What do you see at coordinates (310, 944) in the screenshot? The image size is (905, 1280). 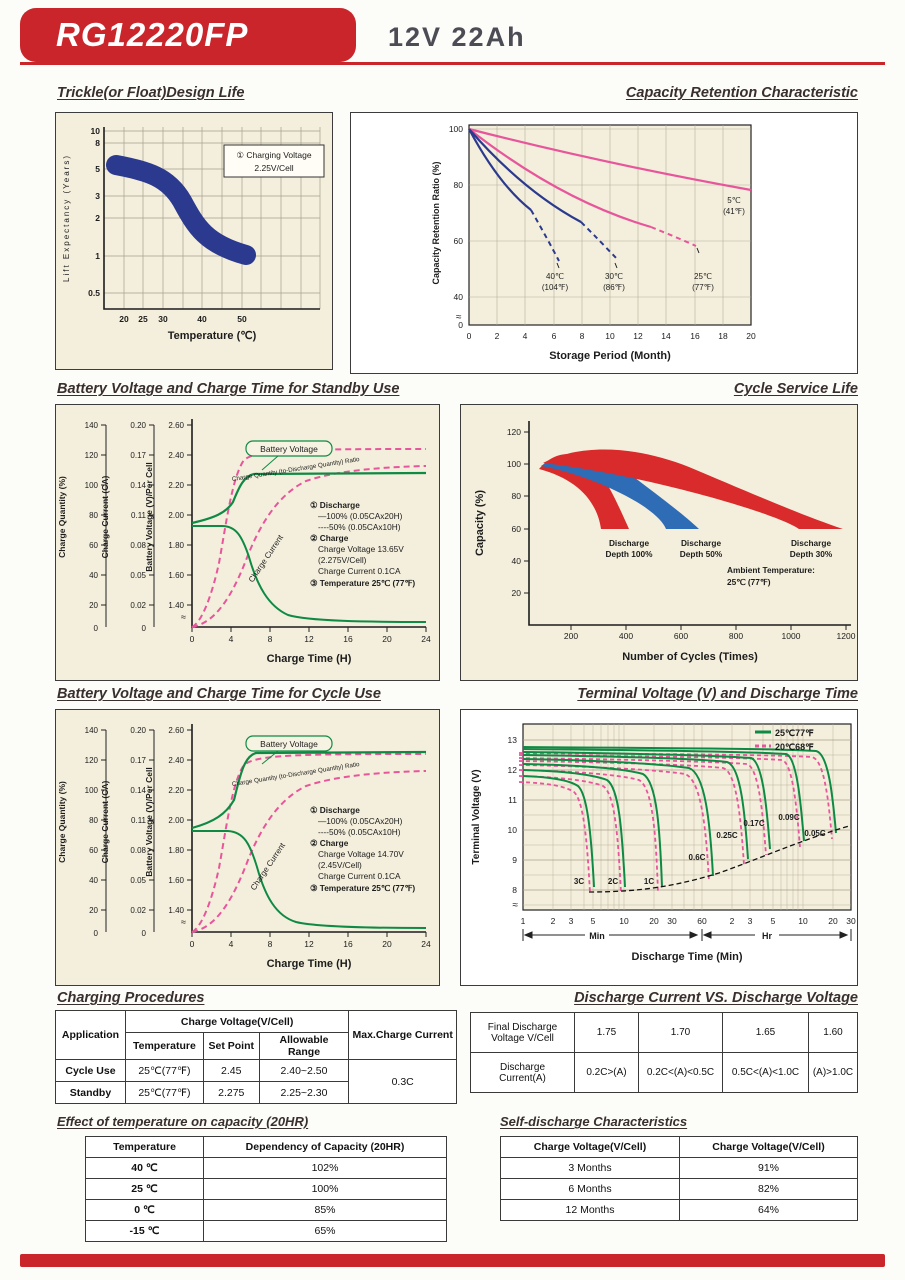 I see `x-axis-ticks: 0 4 8 12 16 20 24` at bounding box center [310, 944].